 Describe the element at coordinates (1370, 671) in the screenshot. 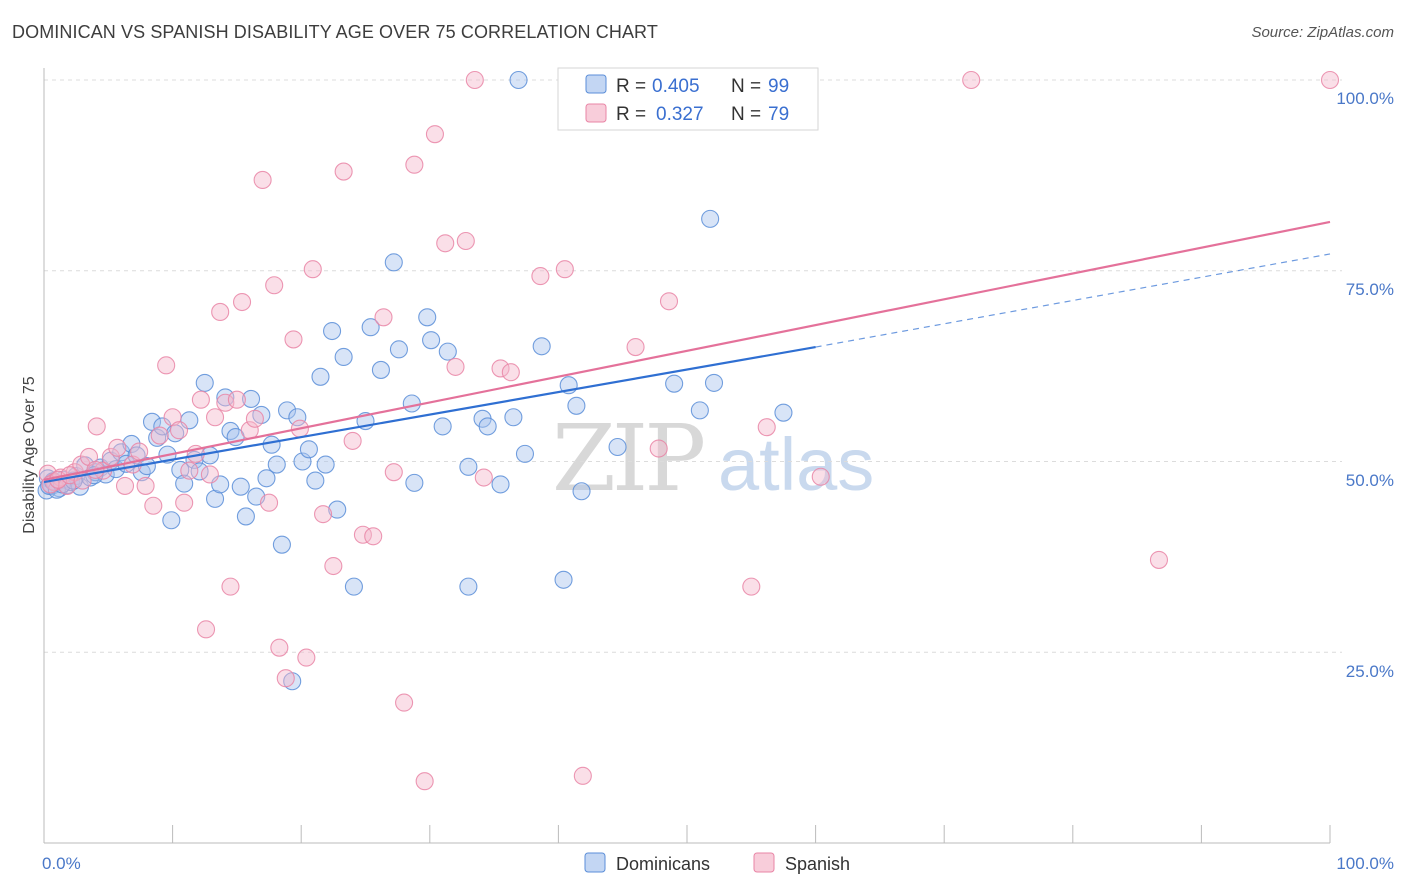

I see `y-tick-label-25: 25.0%` at that location.